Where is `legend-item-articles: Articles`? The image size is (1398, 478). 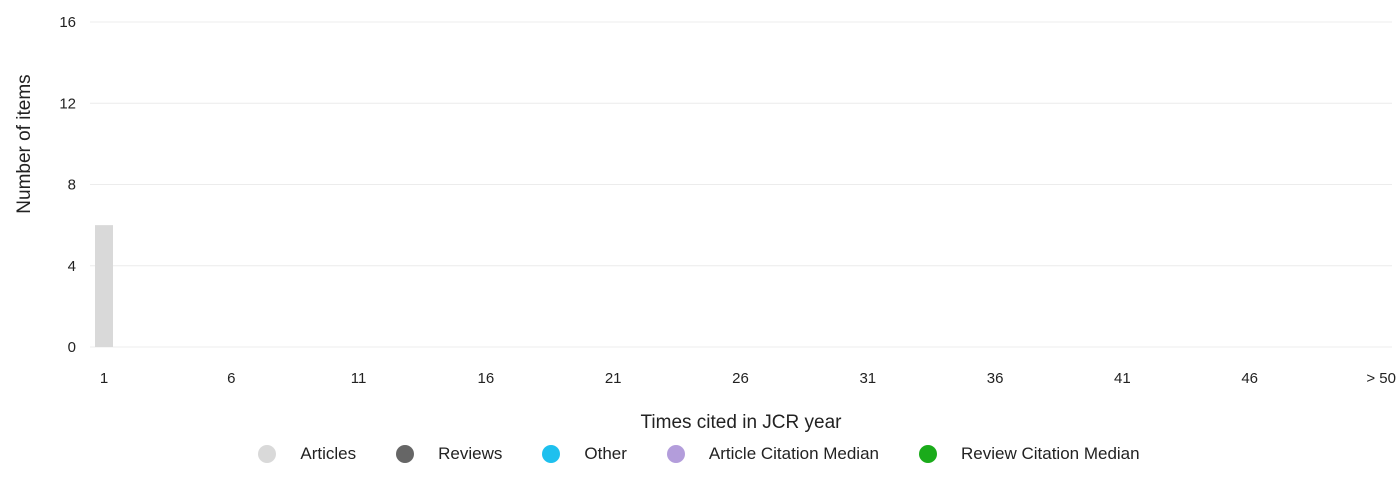 legend-item-articles: Articles is located at coordinates (307, 454).